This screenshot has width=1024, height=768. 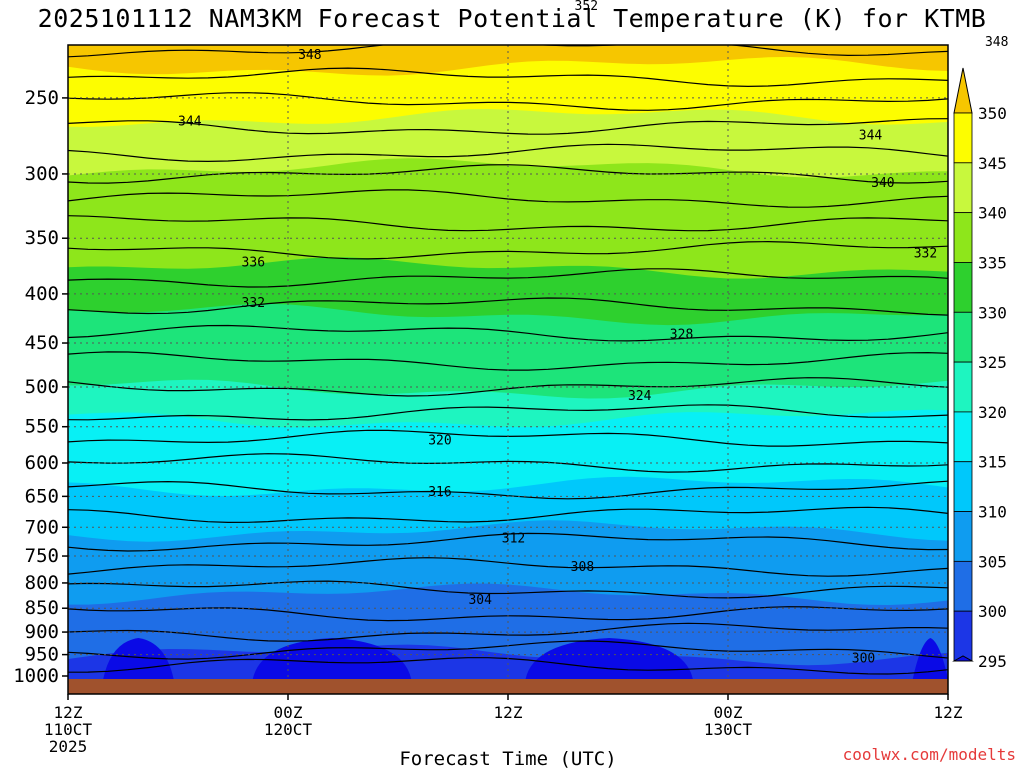 What do you see at coordinates (42, 608) in the screenshot?
I see `y-tick-label: 850` at bounding box center [42, 608].